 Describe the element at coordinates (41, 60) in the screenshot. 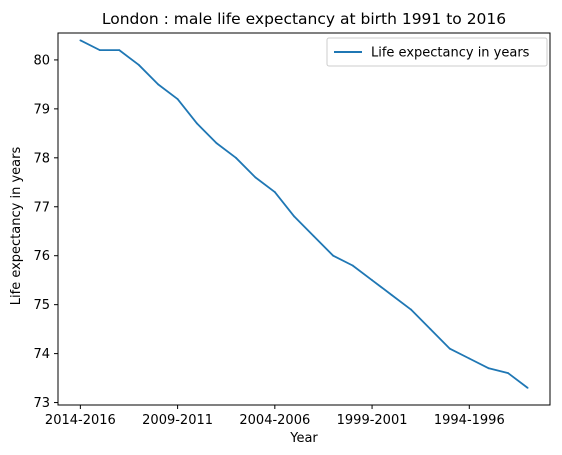

I see `y-tick-label: 80` at that location.